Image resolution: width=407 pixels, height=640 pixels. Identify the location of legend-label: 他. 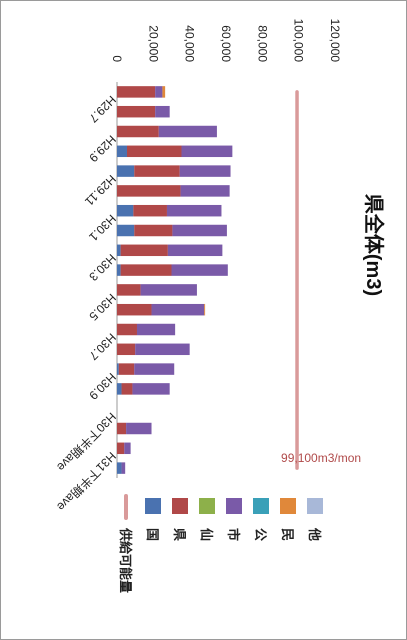
(314, 534).